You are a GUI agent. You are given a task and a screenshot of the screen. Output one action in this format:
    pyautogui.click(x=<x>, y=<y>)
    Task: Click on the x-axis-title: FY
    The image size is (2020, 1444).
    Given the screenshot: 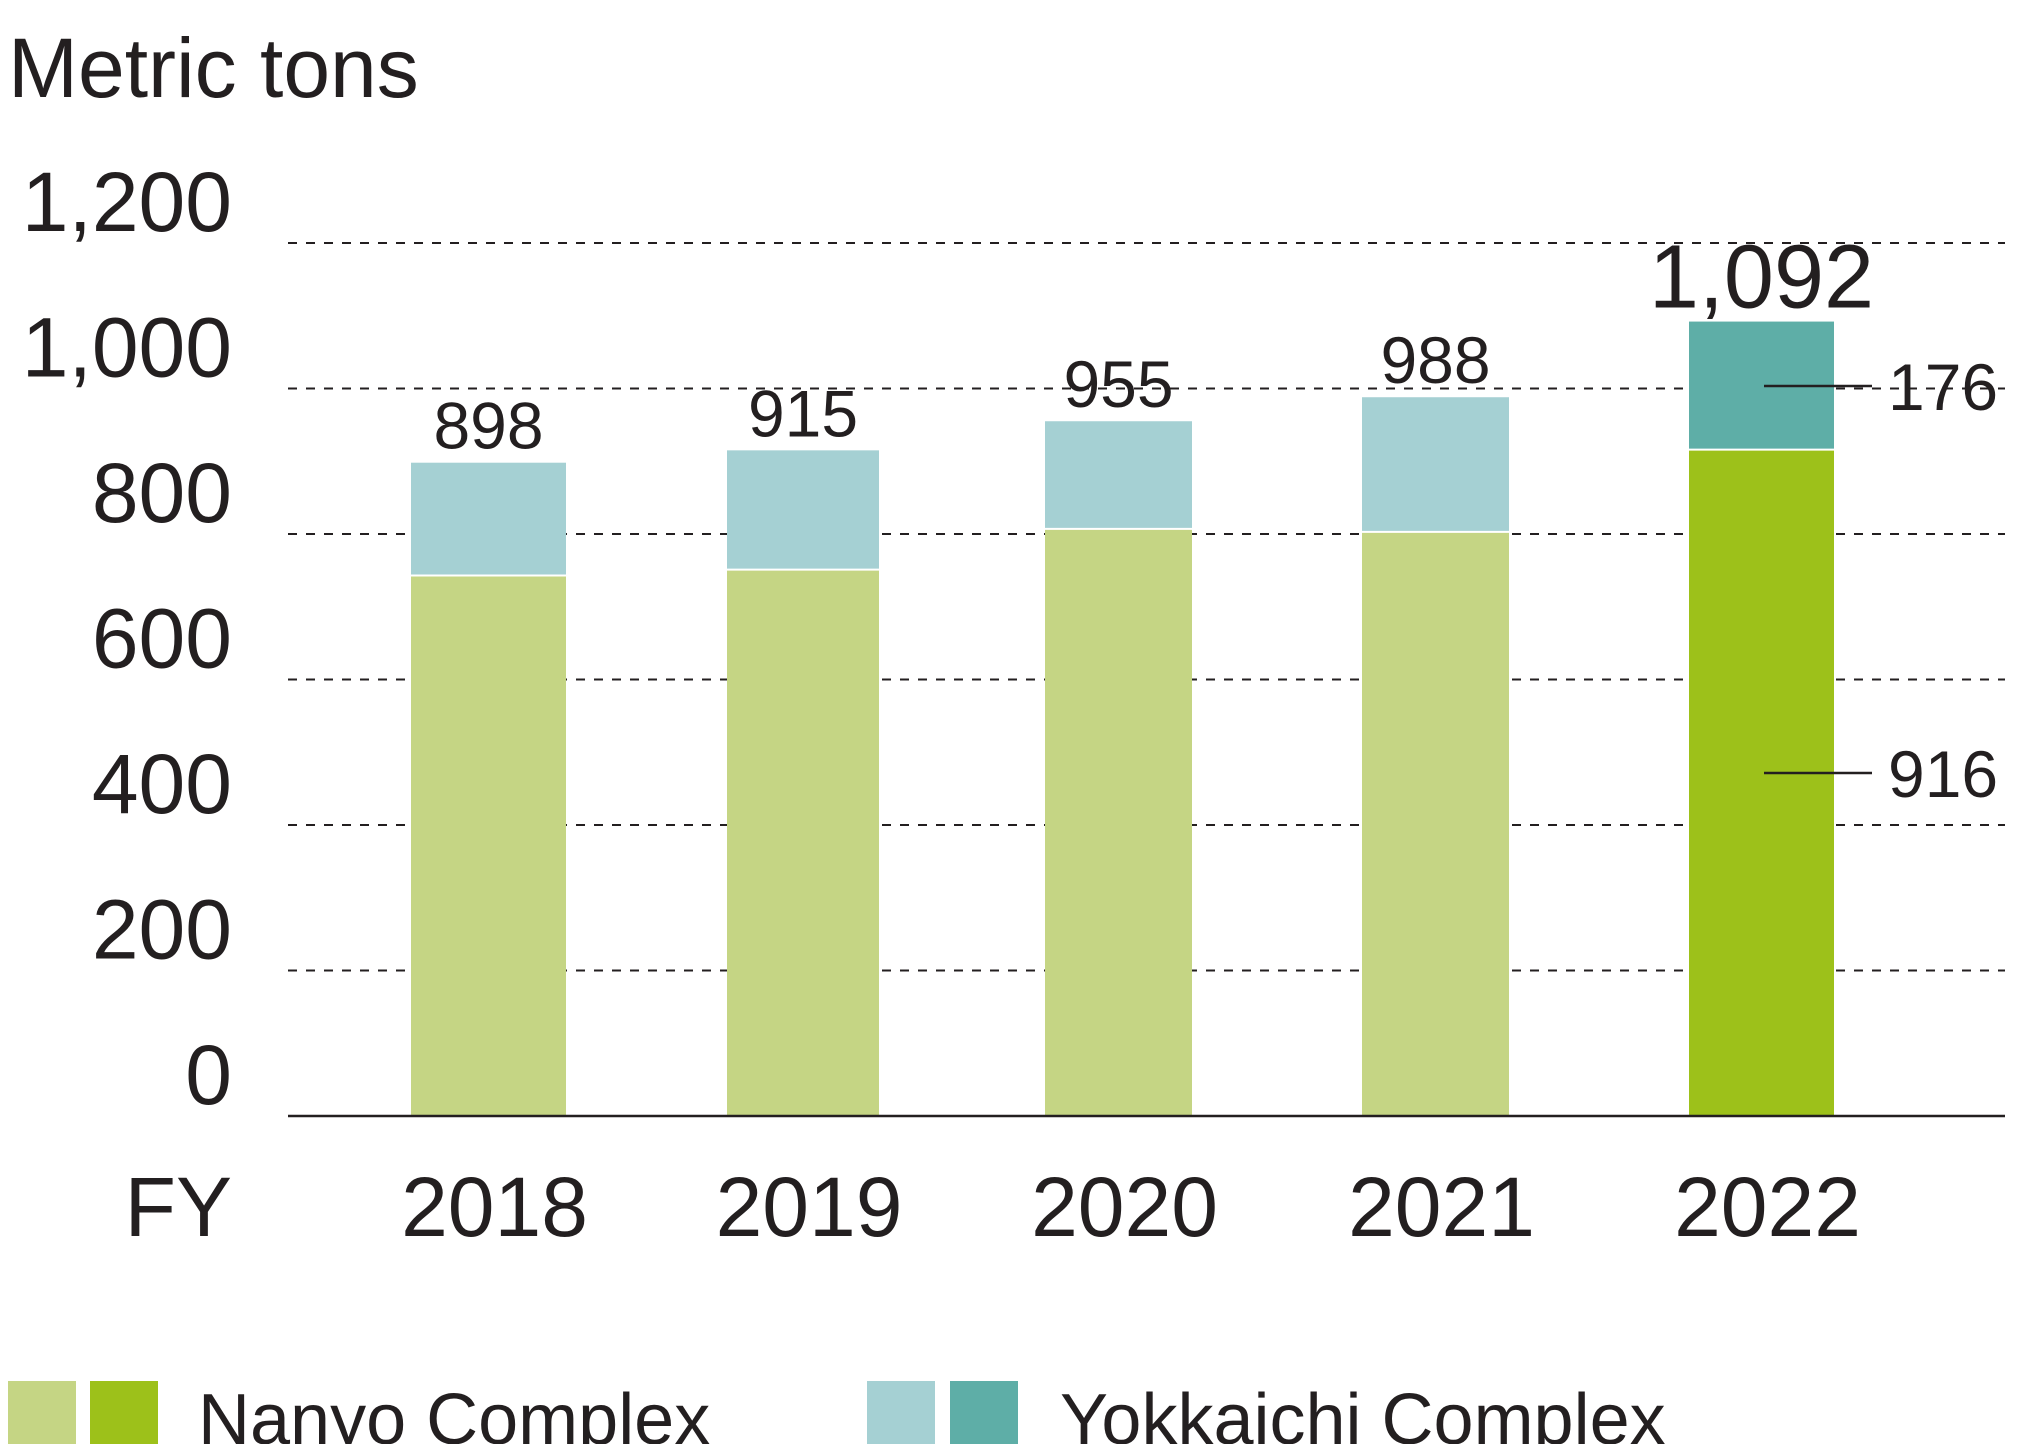 What is the action you would take?
    pyautogui.click(x=178, y=1207)
    